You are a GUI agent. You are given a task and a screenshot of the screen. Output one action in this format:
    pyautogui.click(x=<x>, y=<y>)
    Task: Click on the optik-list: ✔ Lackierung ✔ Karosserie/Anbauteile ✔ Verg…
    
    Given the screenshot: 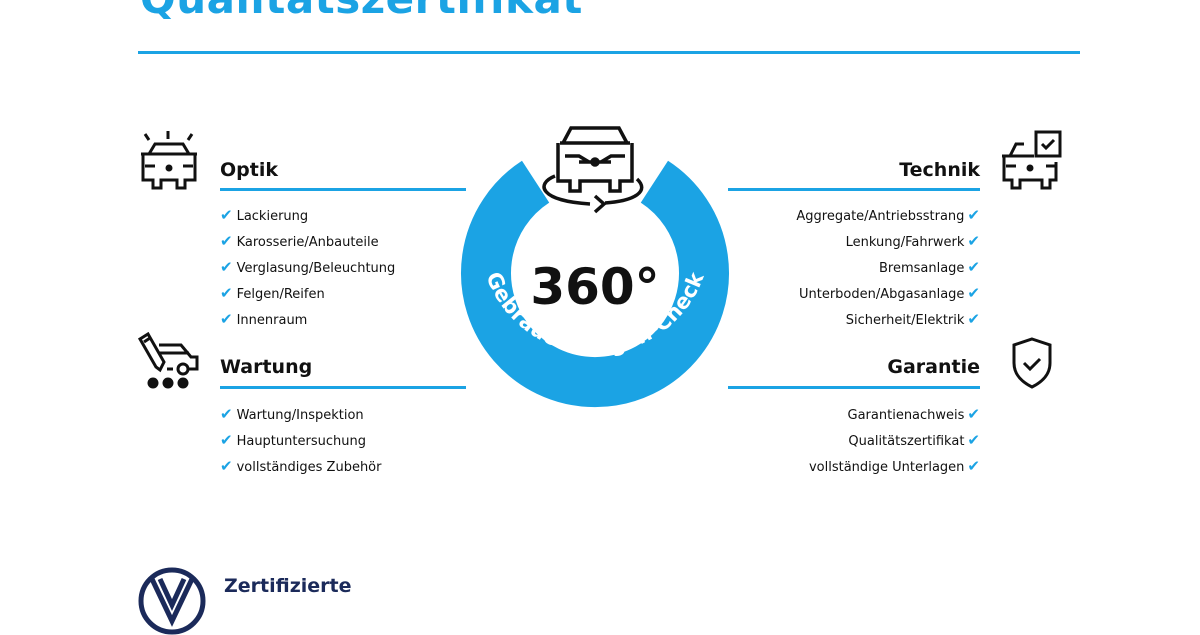 What is the action you would take?
    pyautogui.click(x=307, y=268)
    